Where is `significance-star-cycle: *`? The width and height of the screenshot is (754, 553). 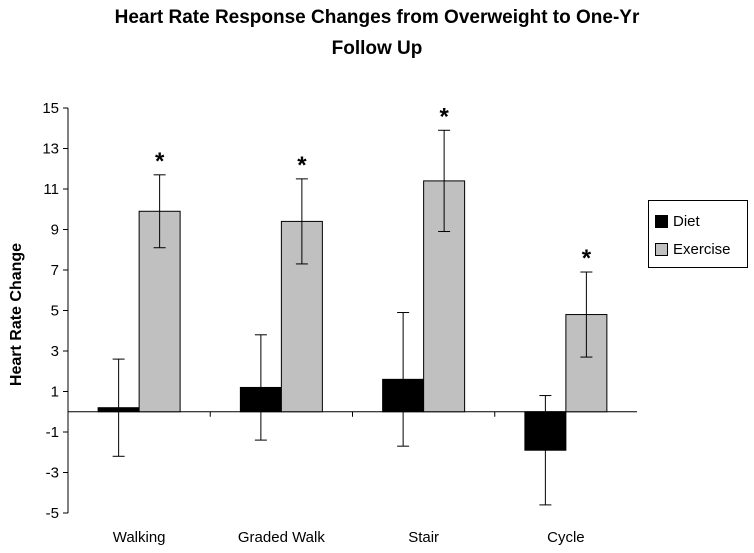
significance-star-cycle: * is located at coordinates (587, 258).